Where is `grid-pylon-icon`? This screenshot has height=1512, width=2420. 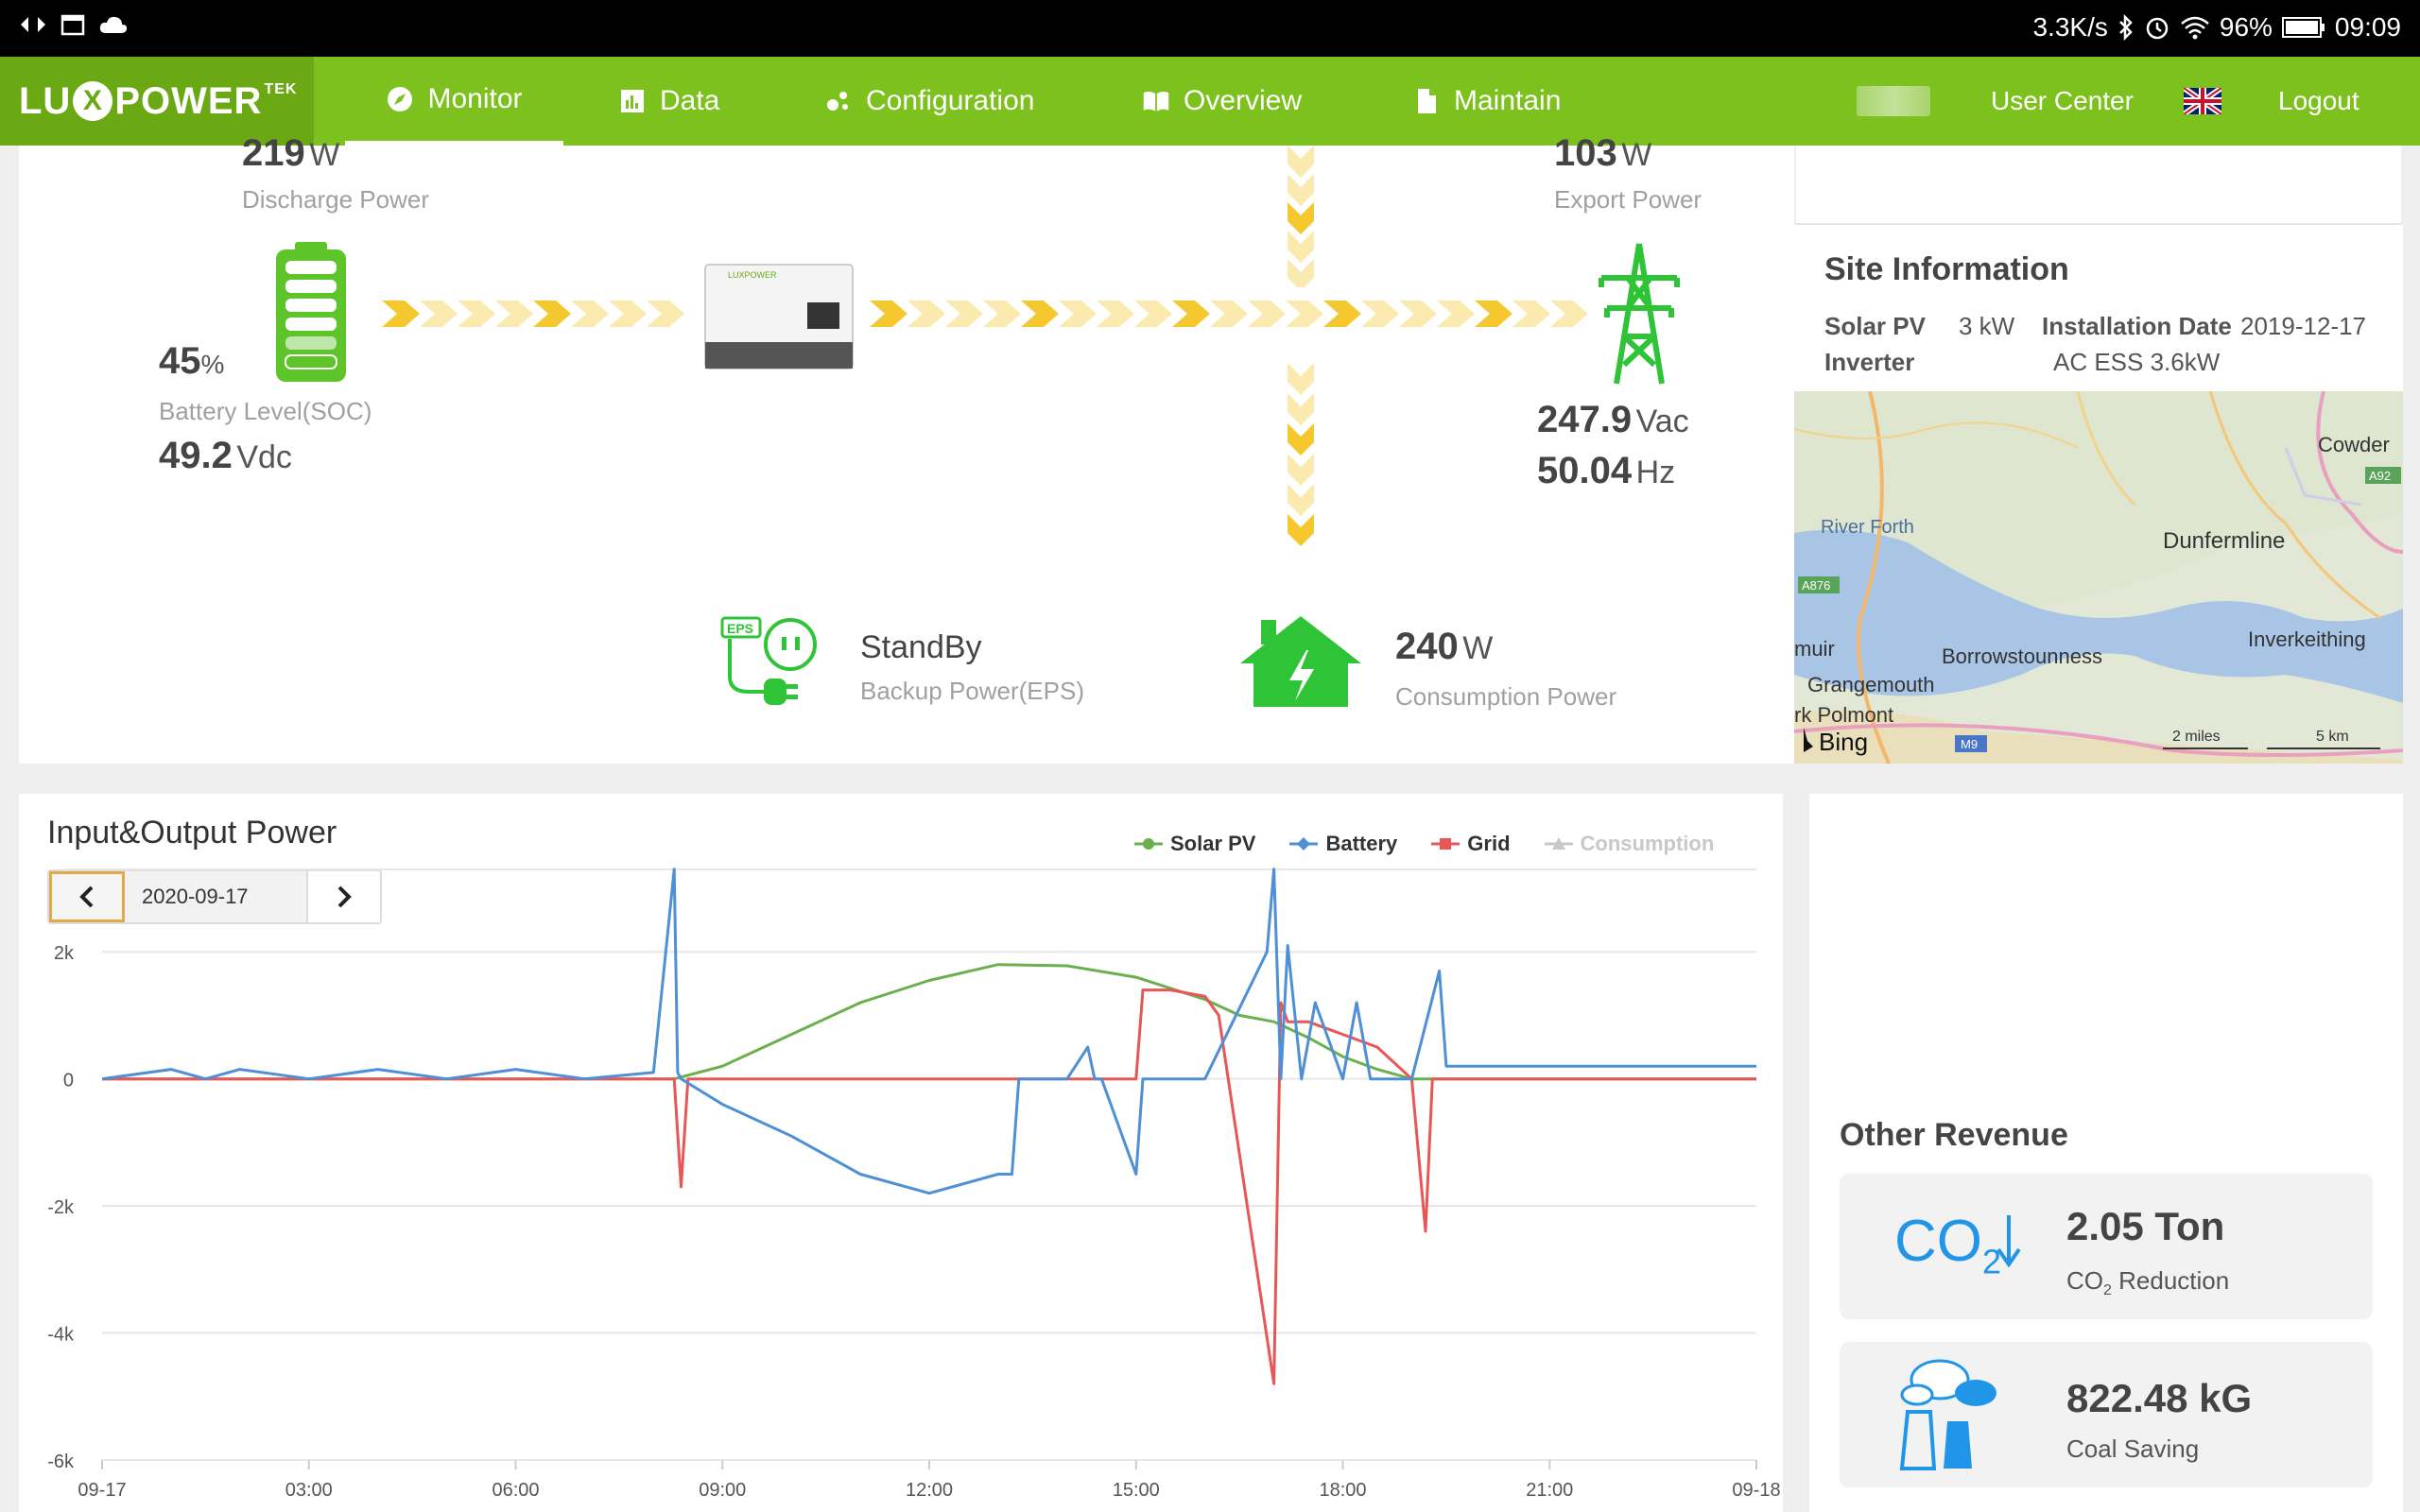 grid-pylon-icon is located at coordinates (1639, 314).